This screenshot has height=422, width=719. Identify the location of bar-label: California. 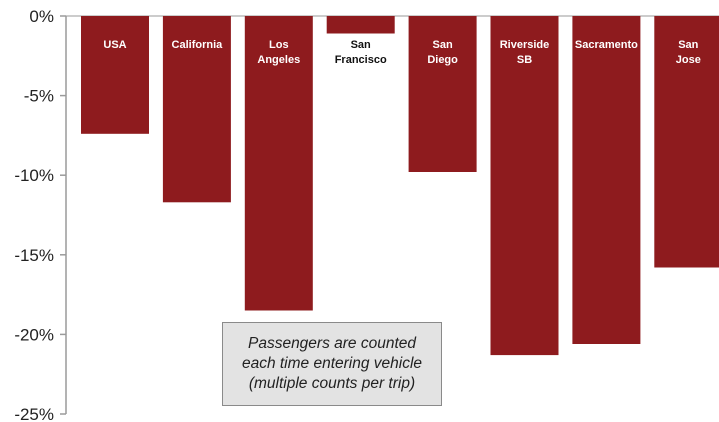
(198, 45).